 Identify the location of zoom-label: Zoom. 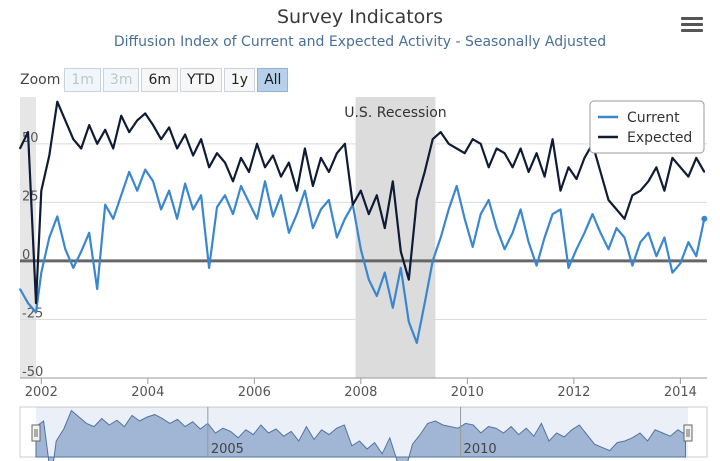
(40, 80).